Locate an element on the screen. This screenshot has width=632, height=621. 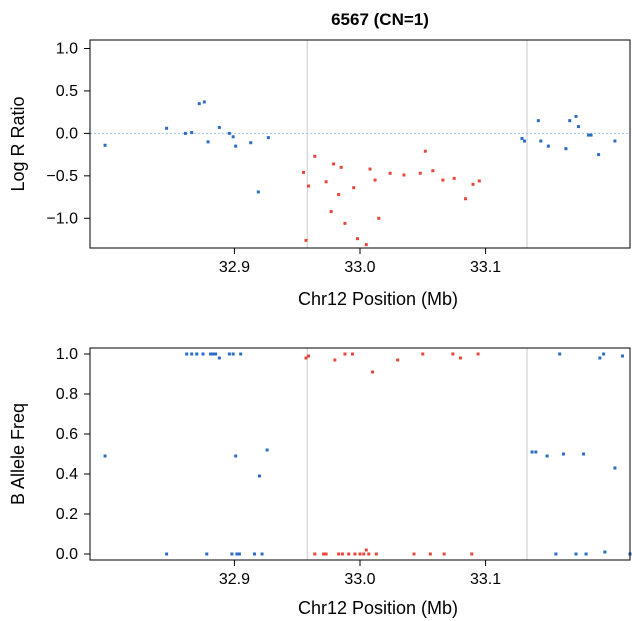
y-tick-label: 0.8 is located at coordinates (67, 394).